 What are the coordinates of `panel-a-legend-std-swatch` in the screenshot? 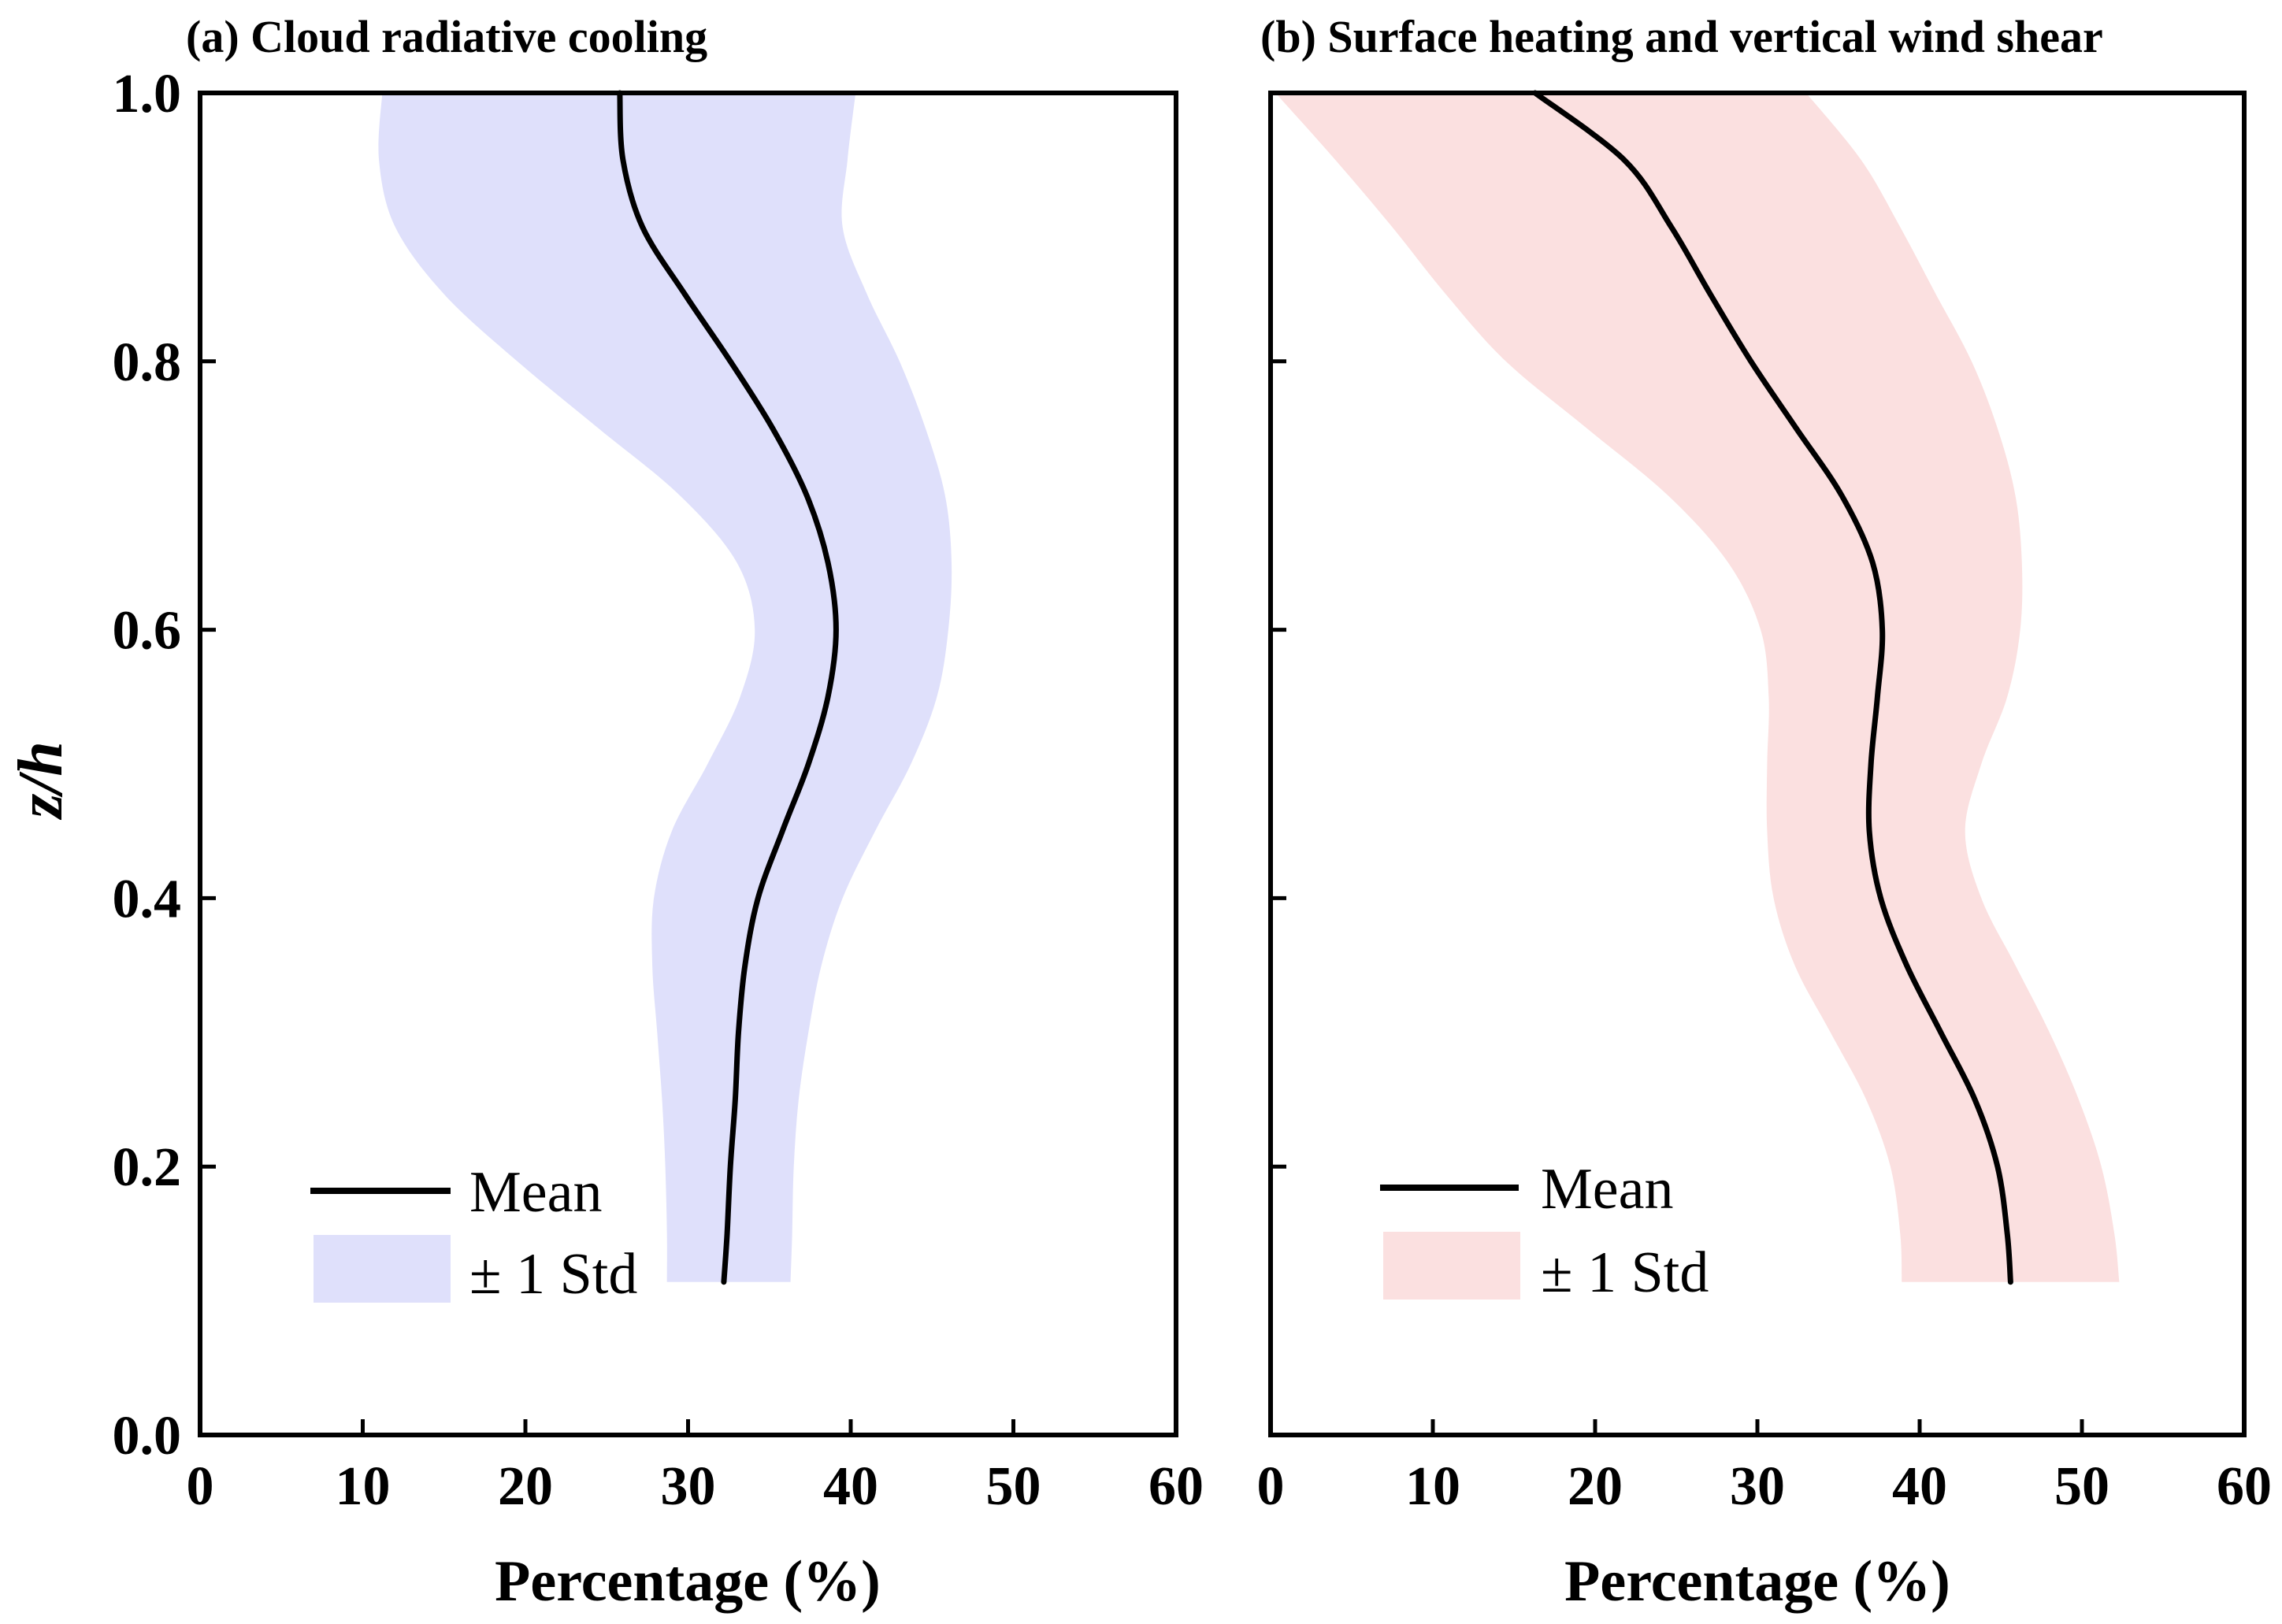 It's located at (382, 1269).